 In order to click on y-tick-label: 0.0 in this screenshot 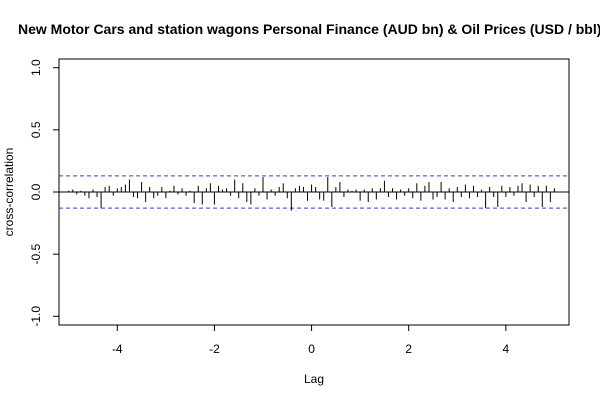, I will do `click(36, 191)`.